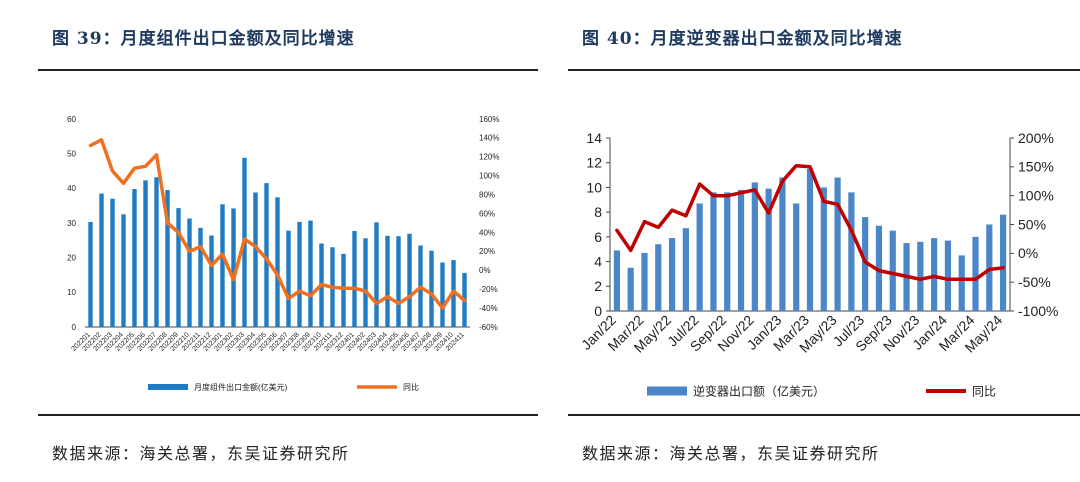 This screenshot has height=482, width=1080. I want to click on figure-title: 图 39：月度组件出口金额及同比增速, so click(203, 39).